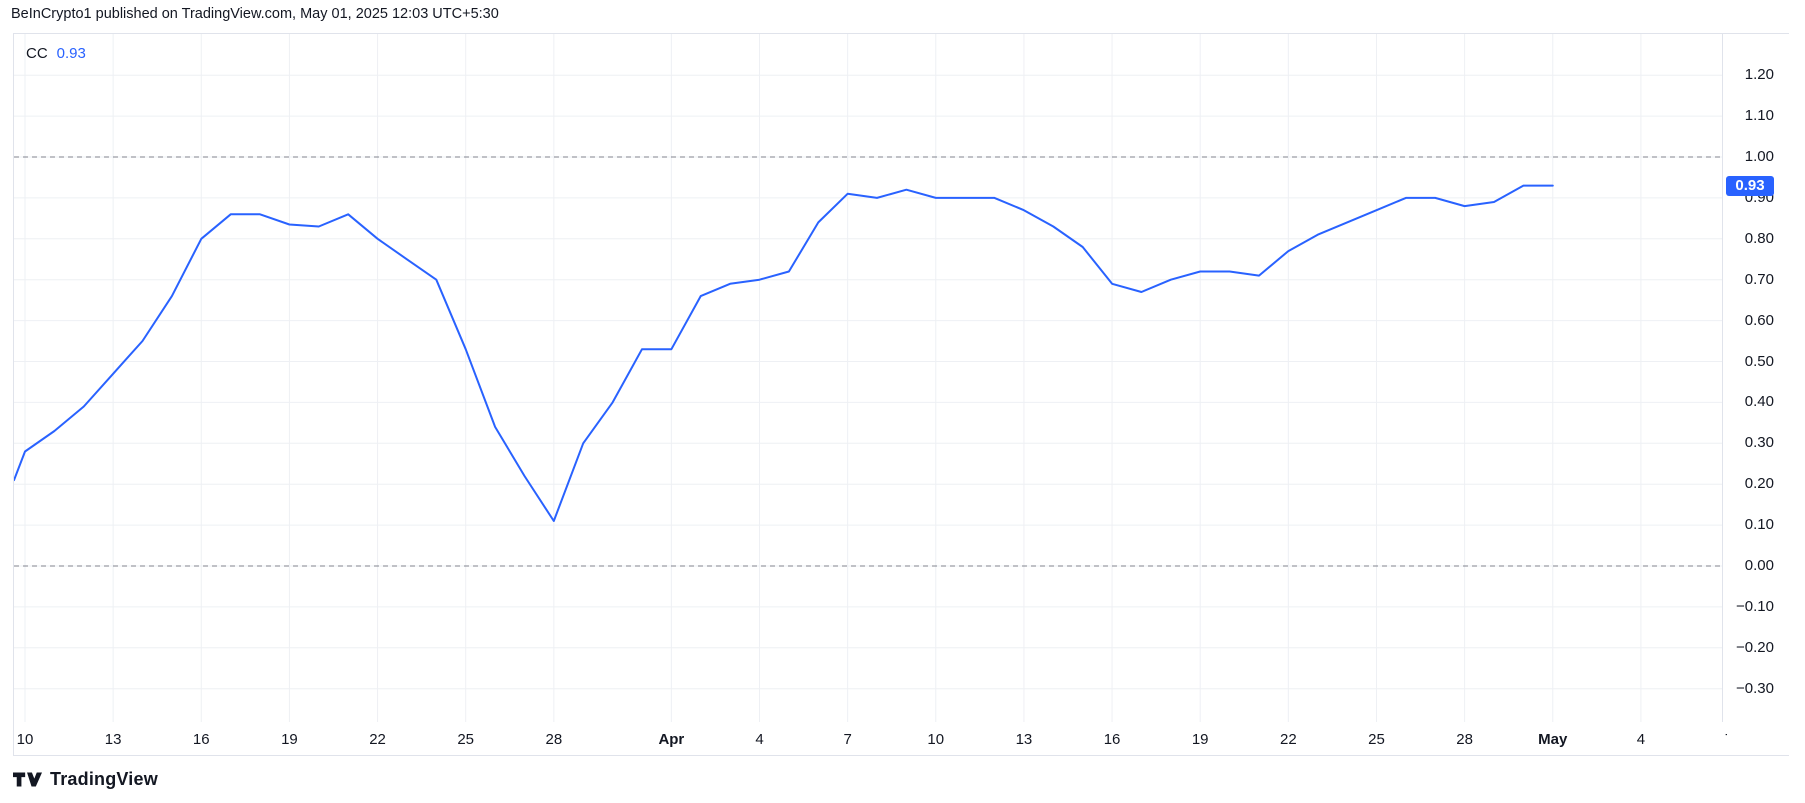  I want to click on price-axis-label: 0.00, so click(1759, 565).